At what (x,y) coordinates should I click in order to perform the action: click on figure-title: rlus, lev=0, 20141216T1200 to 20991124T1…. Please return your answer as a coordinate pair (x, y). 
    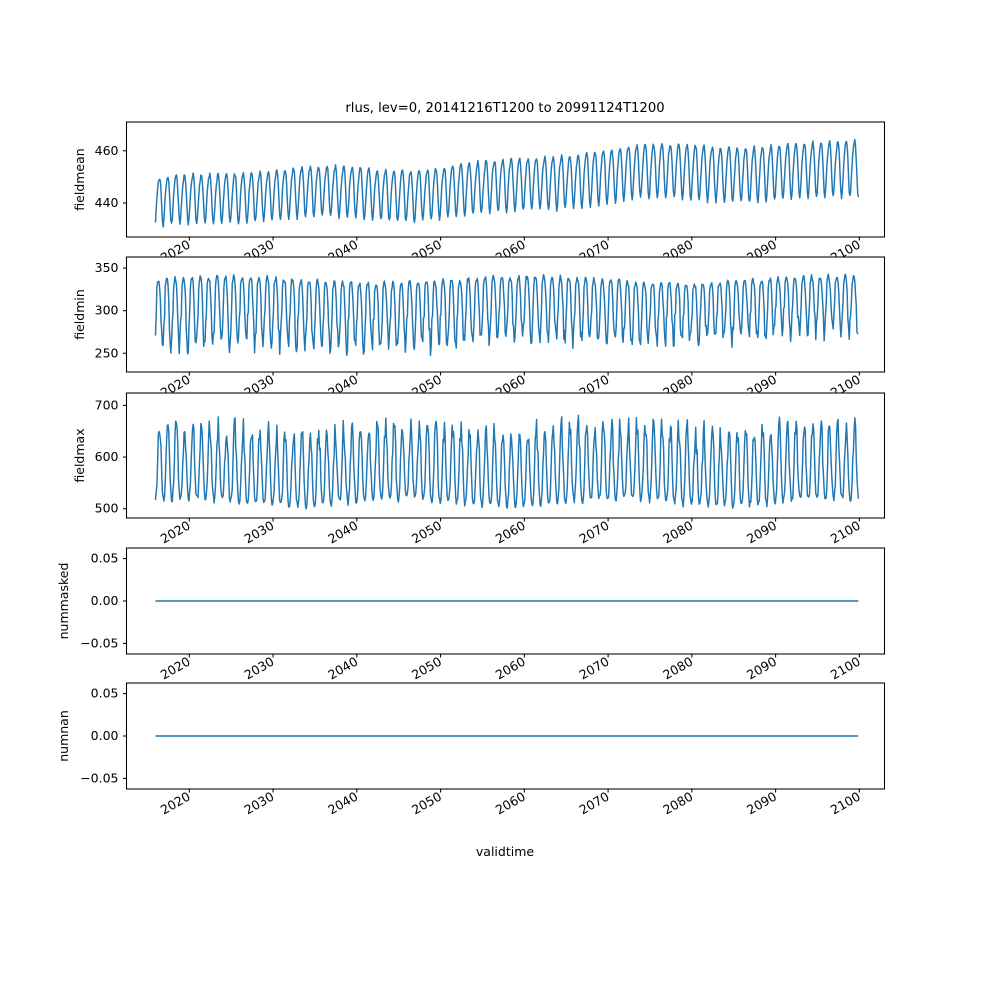
    Looking at the image, I should click on (504, 108).